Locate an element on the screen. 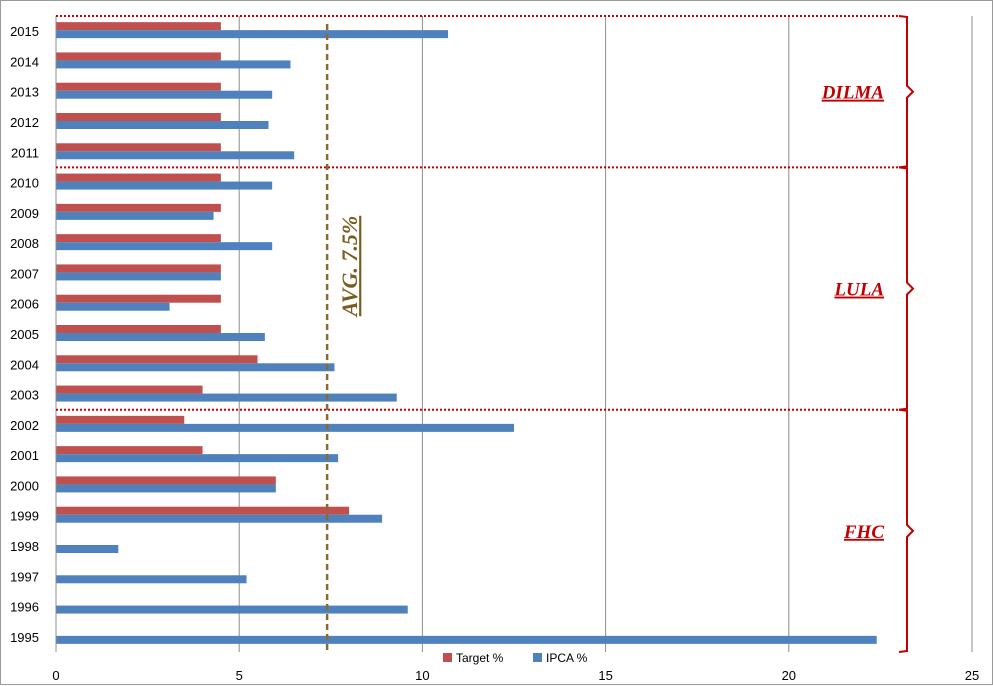 Image resolution: width=993 pixels, height=686 pixels. y-tick-label-2008: 2008 is located at coordinates (24, 243).